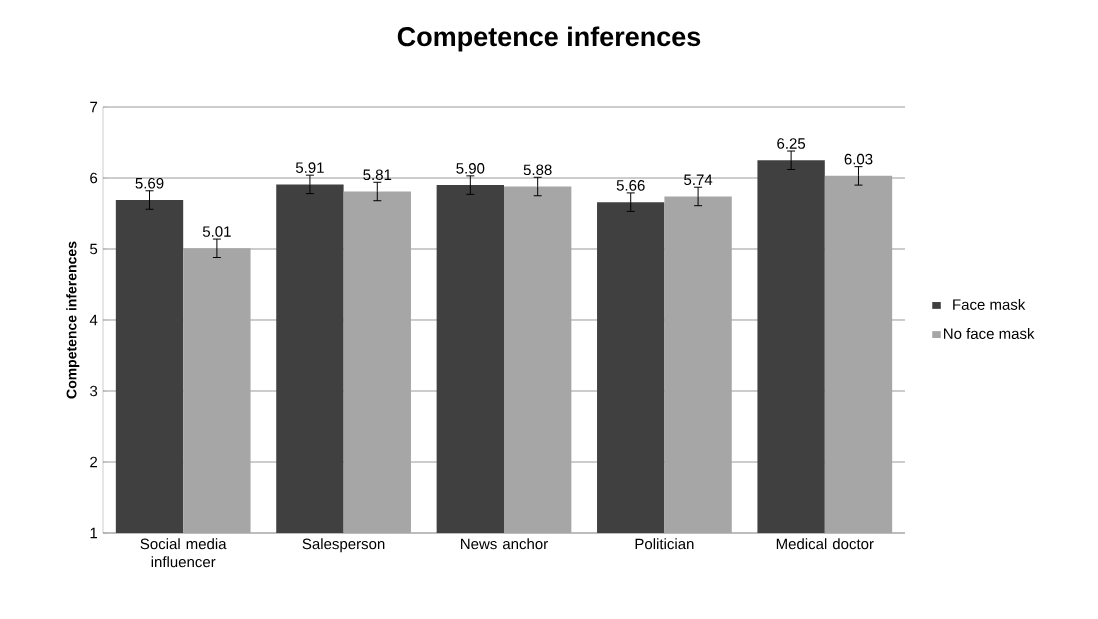  What do you see at coordinates (94, 462) in the screenshot?
I see `y-tick-label: 2` at bounding box center [94, 462].